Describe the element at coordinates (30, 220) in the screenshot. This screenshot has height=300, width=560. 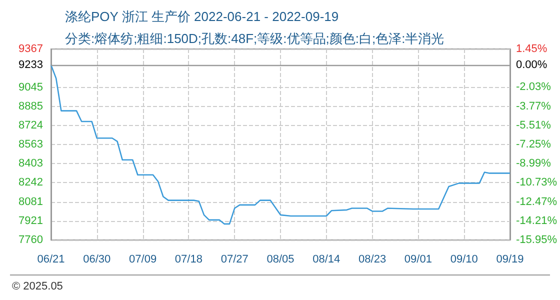
I see `y-tick-label: 7921` at that location.